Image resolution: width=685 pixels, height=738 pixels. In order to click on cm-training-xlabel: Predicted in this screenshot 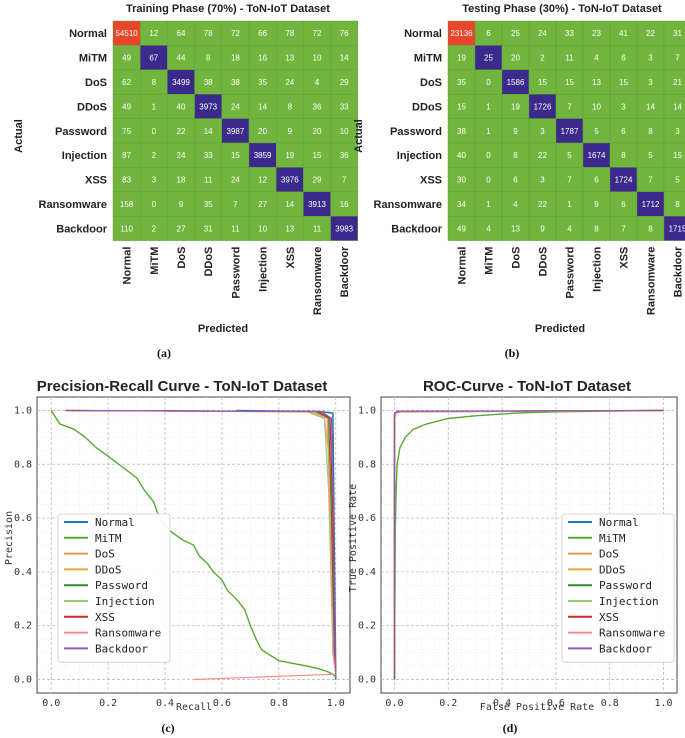, I will do `click(223, 329)`.